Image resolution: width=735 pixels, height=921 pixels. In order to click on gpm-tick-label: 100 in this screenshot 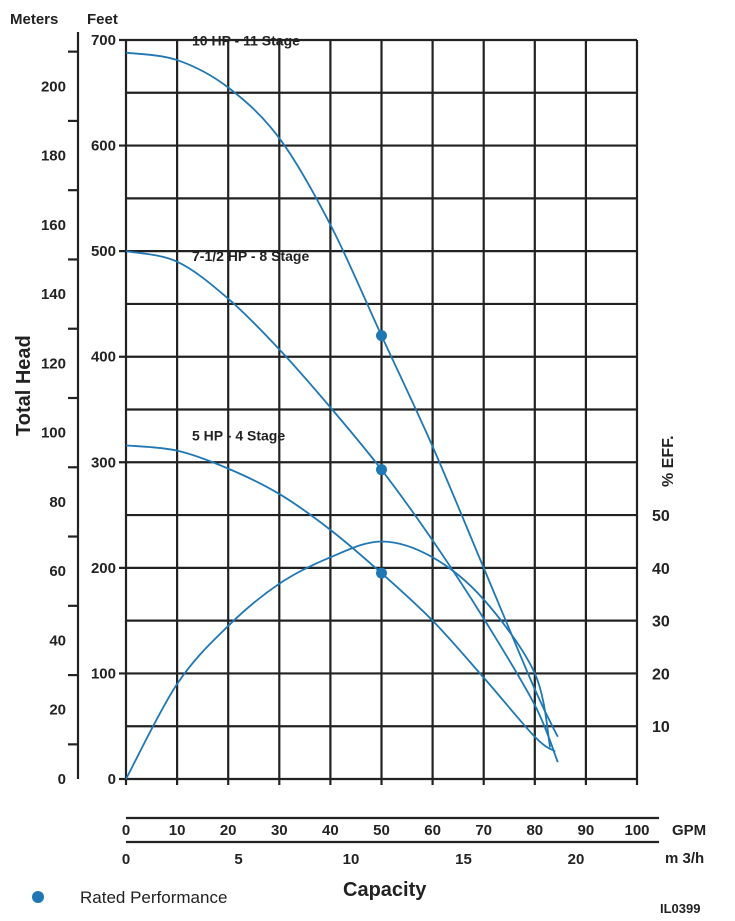, I will do `click(636, 830)`.